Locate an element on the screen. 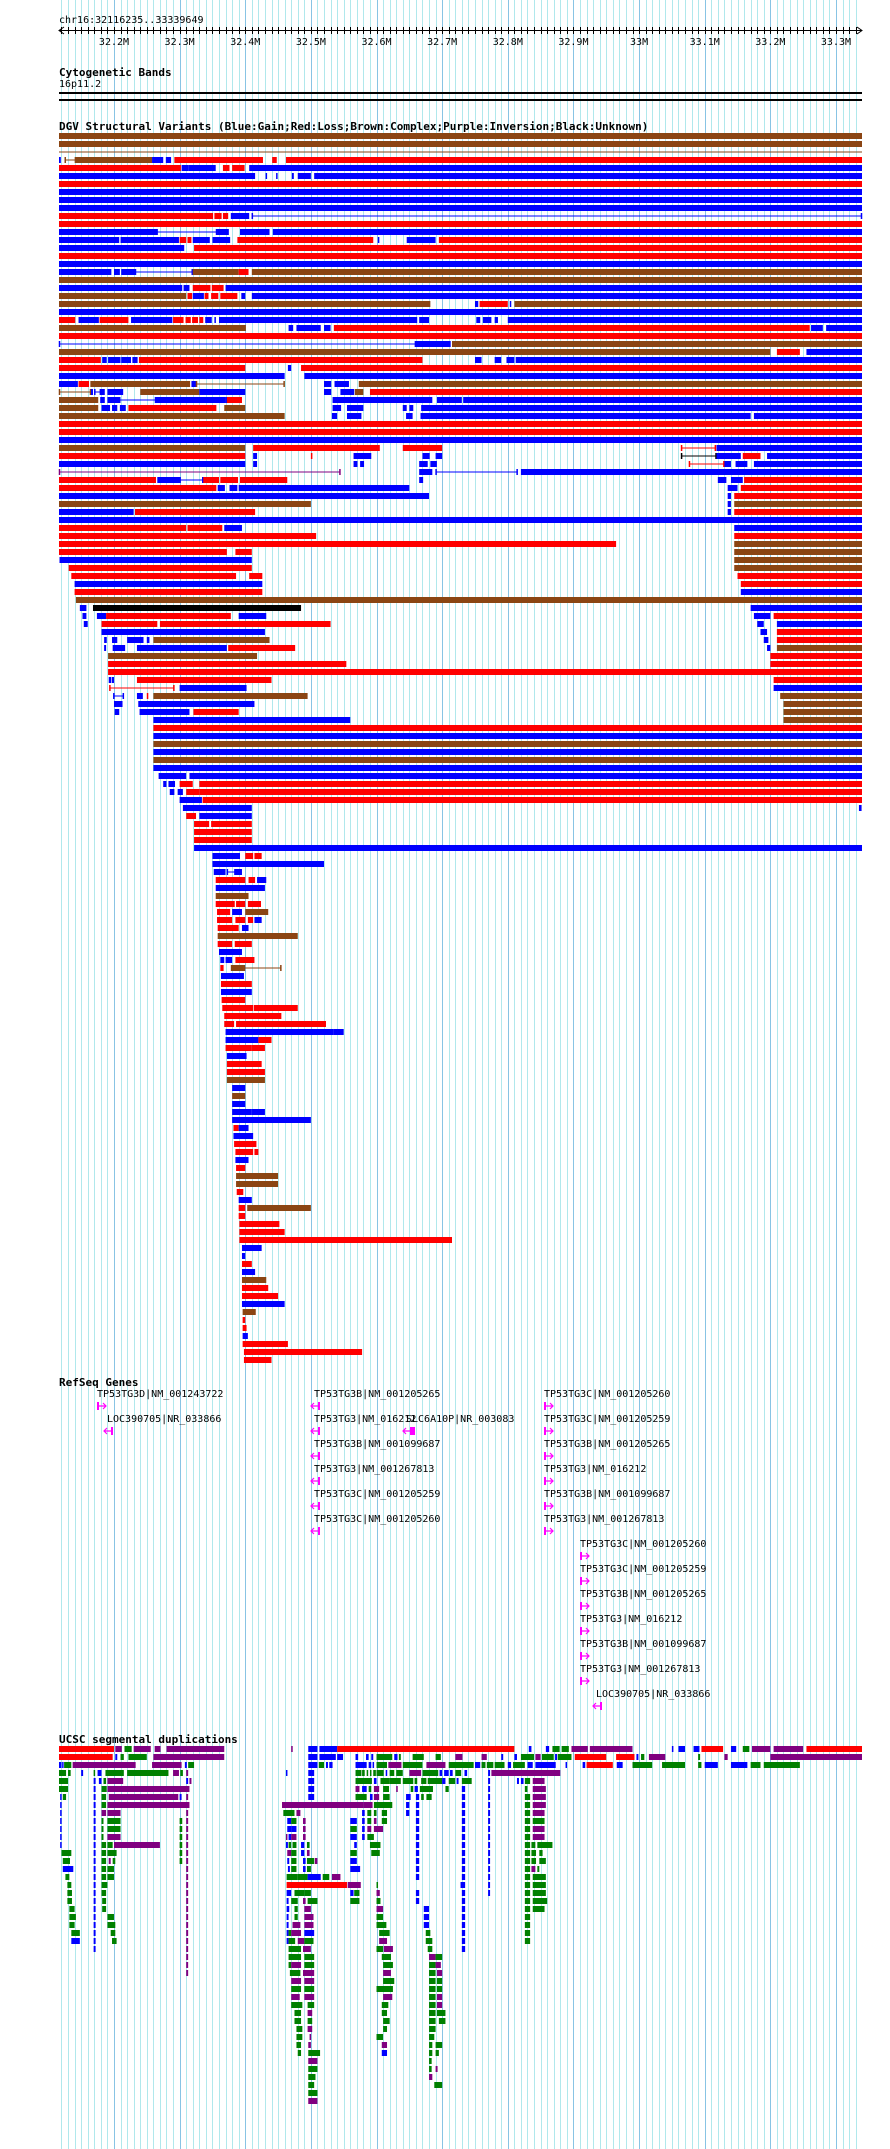  gene-label: TP53TG3B|NM_001099687 is located at coordinates (643, 1644).